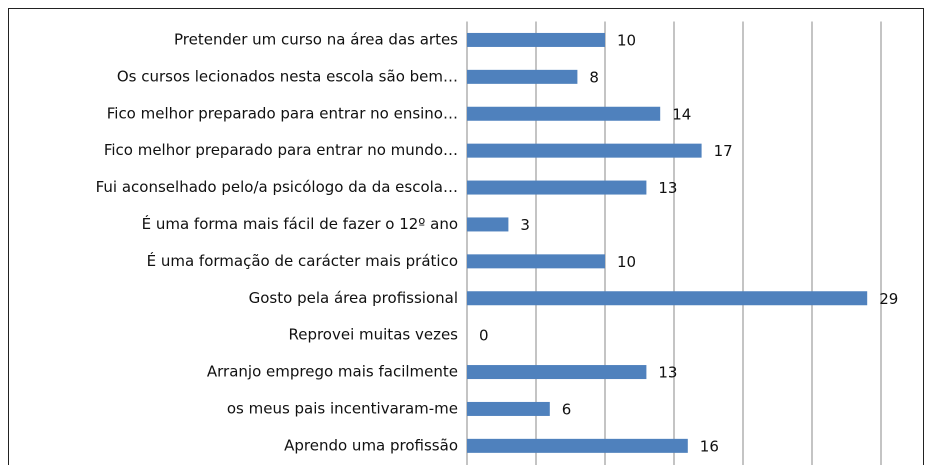 This screenshot has width=932, height=465. Describe the element at coordinates (342, 408) in the screenshot. I see `y-tick-label: os meus pais incentivaram-me` at that location.